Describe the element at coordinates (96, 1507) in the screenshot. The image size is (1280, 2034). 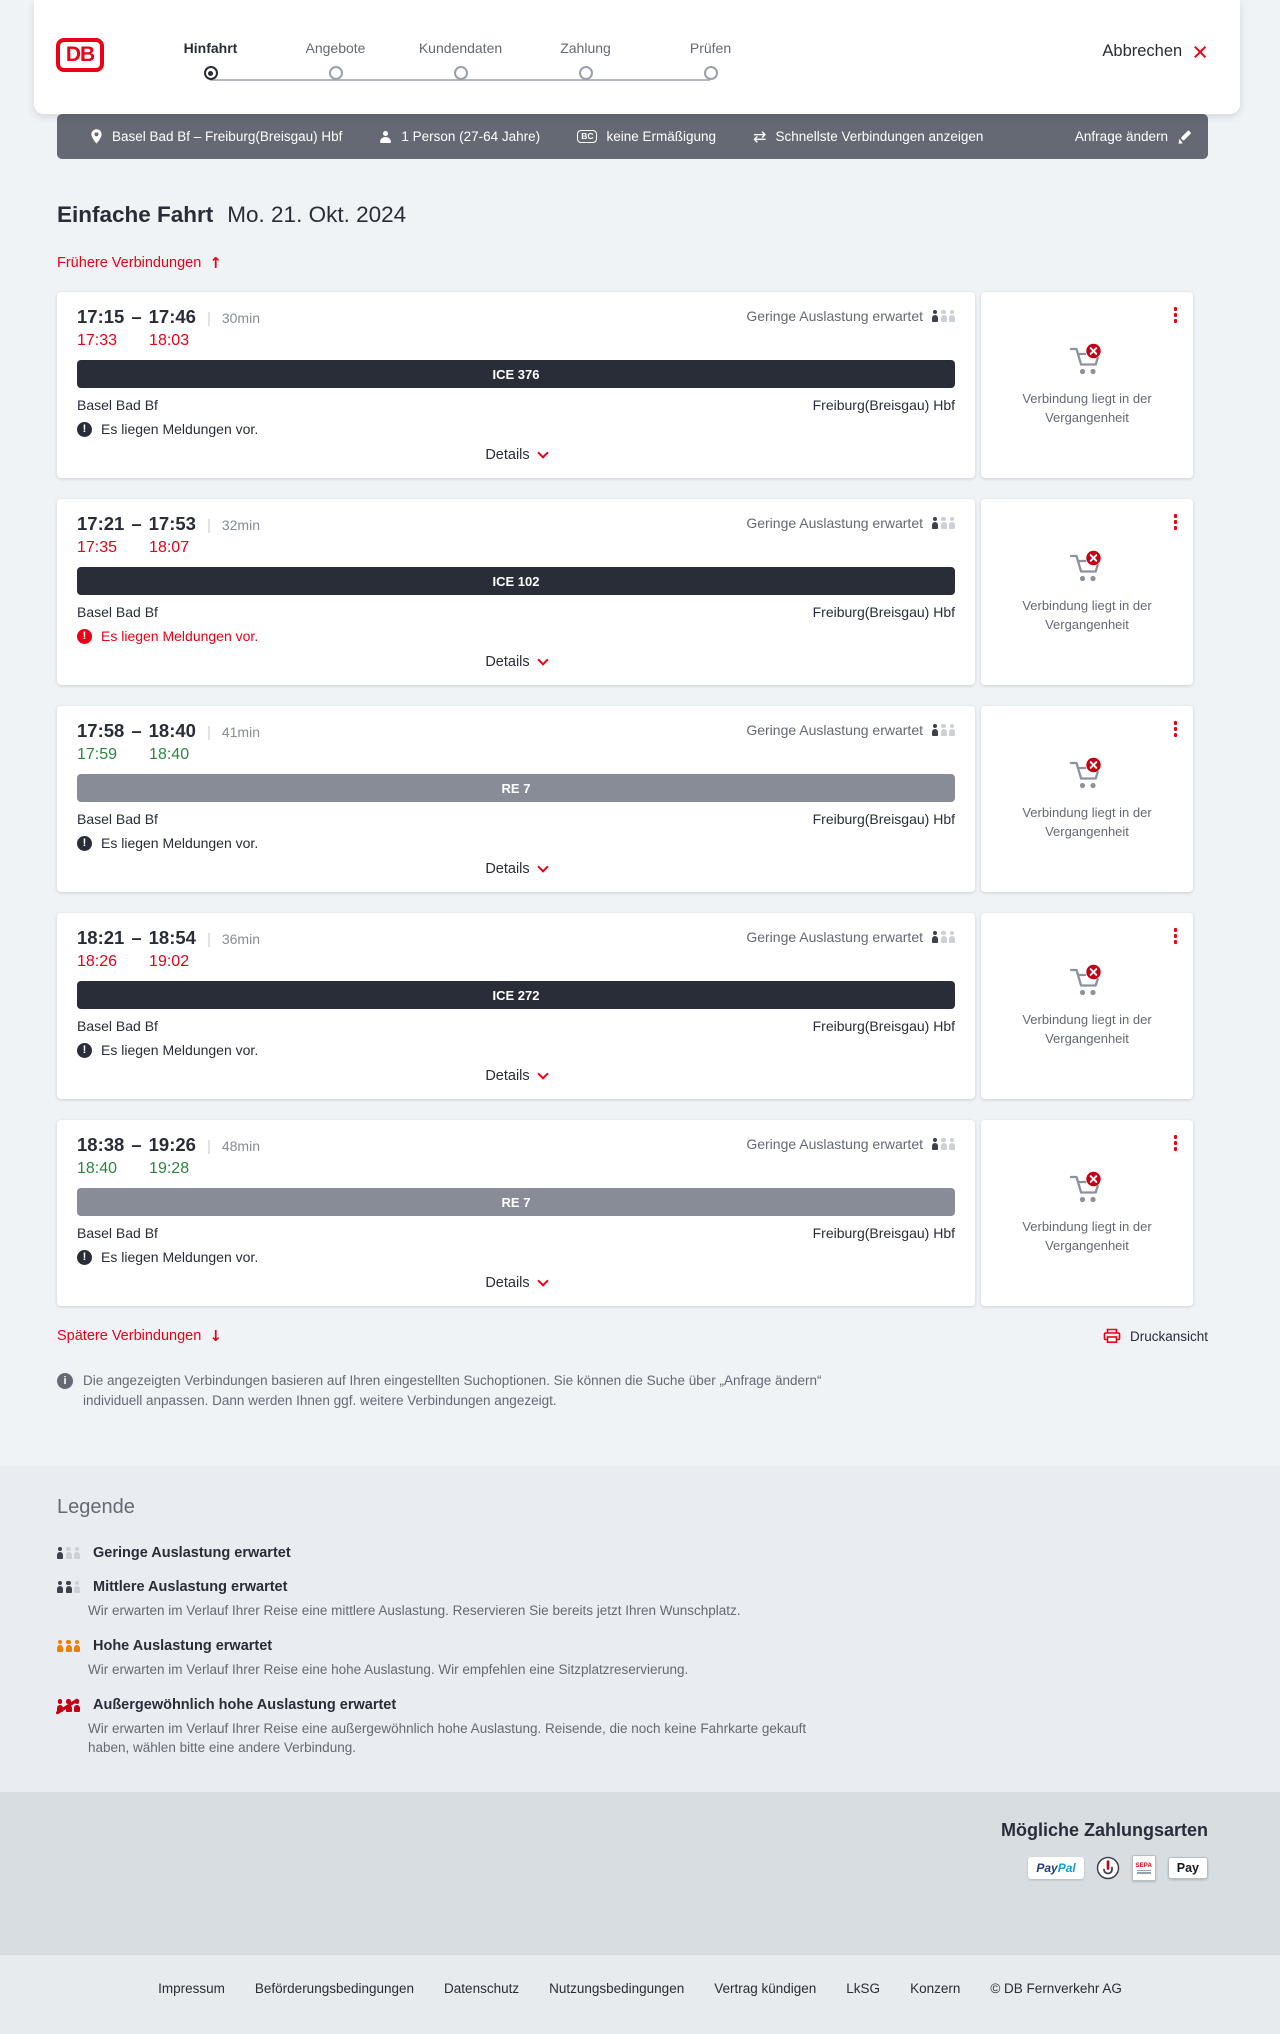
I see `legend-title: Legende` at that location.